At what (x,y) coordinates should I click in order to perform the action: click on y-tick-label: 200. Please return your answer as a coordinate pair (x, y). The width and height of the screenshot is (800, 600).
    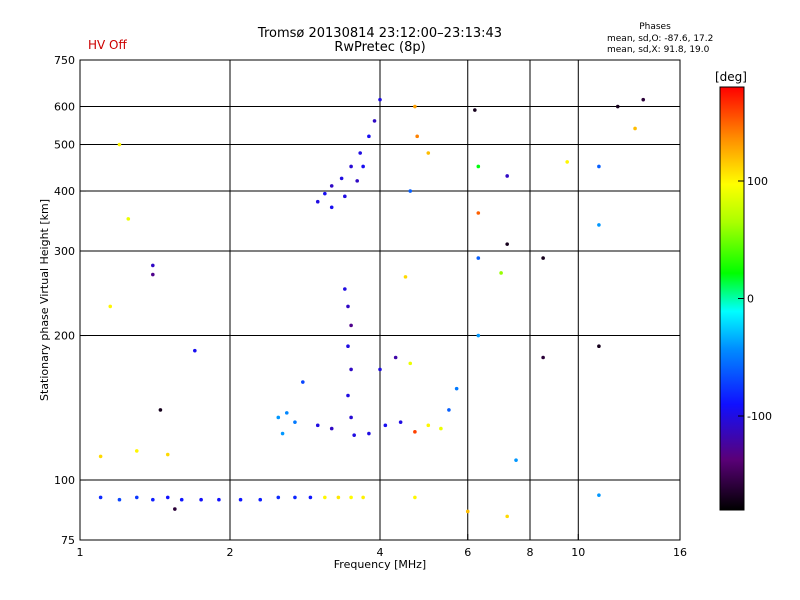
    Looking at the image, I should click on (64, 336).